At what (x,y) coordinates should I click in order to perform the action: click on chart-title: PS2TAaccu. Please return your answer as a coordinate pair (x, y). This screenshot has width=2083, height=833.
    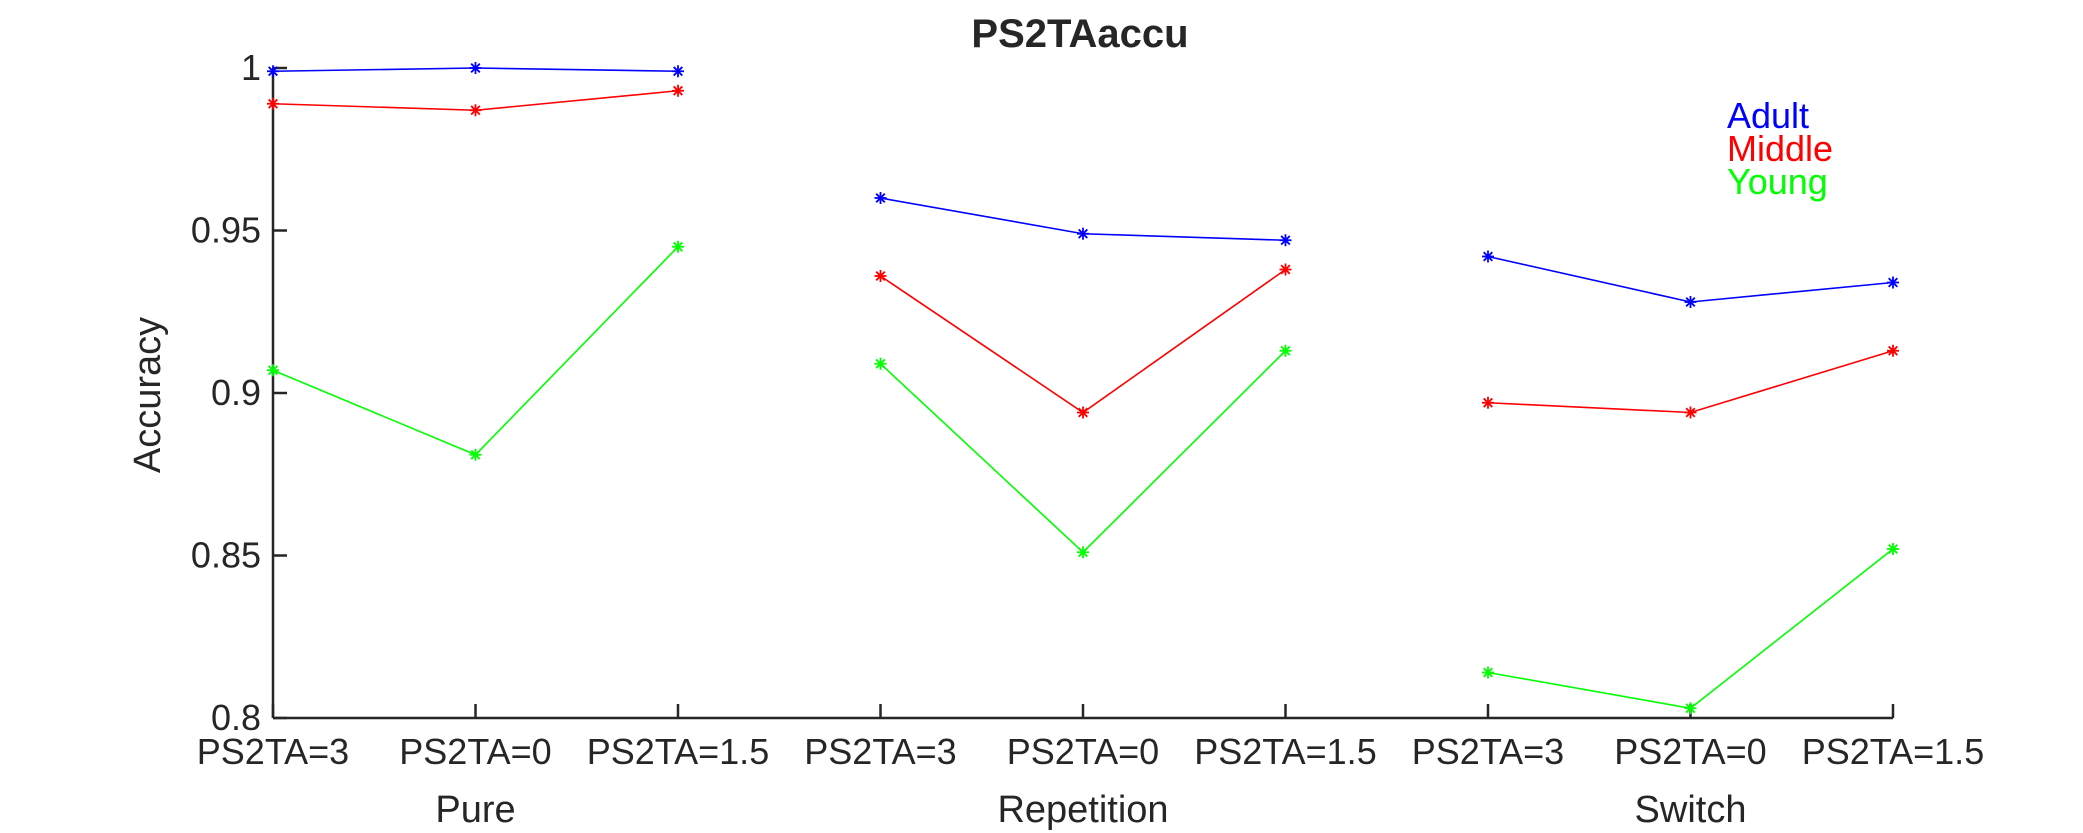
    Looking at the image, I should click on (1079, 34).